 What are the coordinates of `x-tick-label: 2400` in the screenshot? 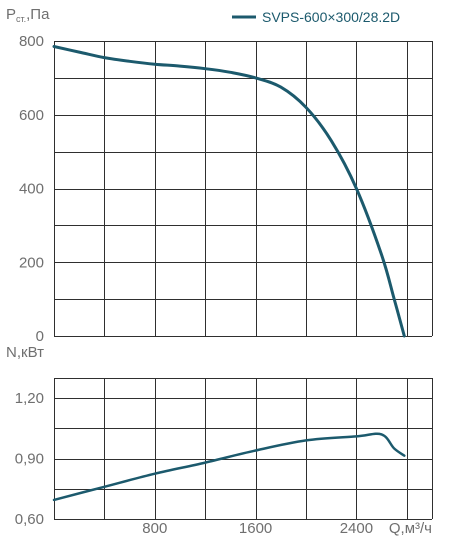 It's located at (356, 528).